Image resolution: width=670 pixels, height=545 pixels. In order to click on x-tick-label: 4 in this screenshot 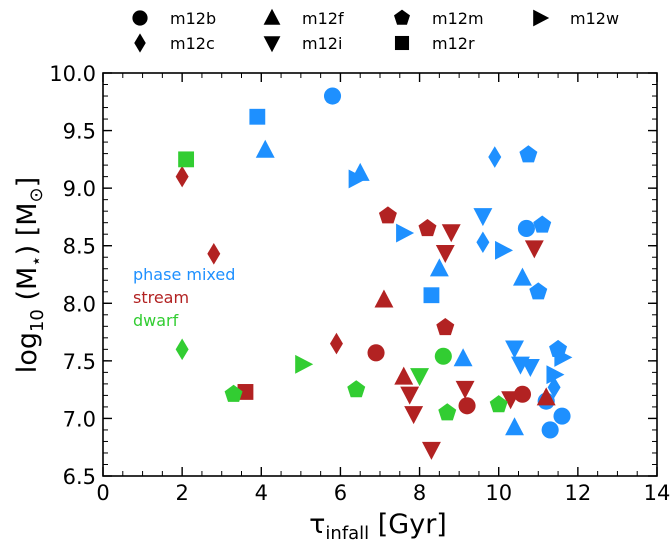, I will do `click(261, 493)`.